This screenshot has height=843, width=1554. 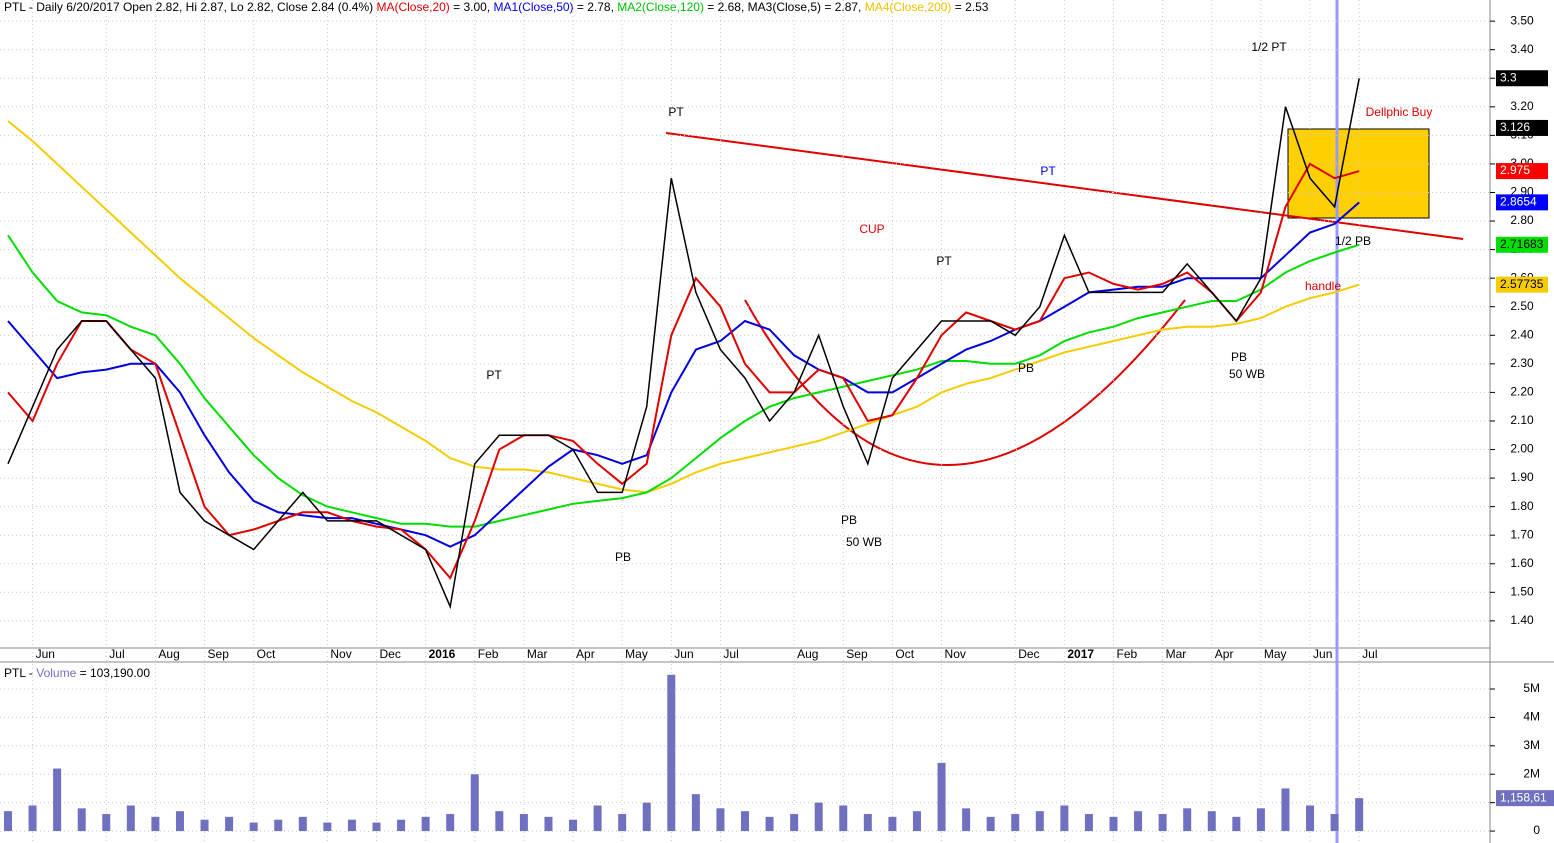 What do you see at coordinates (871, 229) in the screenshot?
I see `annotation: CUP` at bounding box center [871, 229].